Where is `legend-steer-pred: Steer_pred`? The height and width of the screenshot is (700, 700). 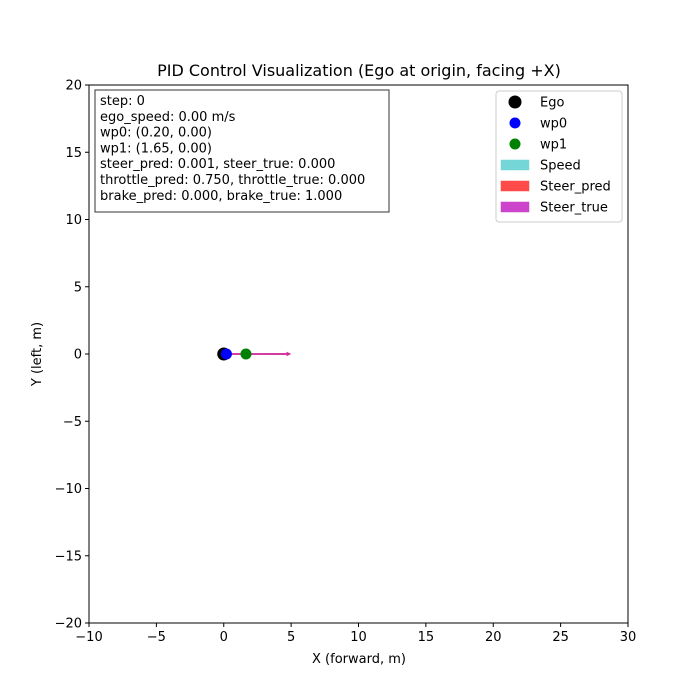
legend-steer-pred: Steer_pred is located at coordinates (555, 187).